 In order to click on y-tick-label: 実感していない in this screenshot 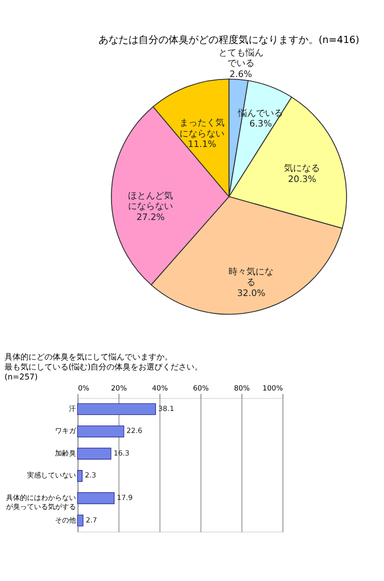, I will do `click(51, 475)`.